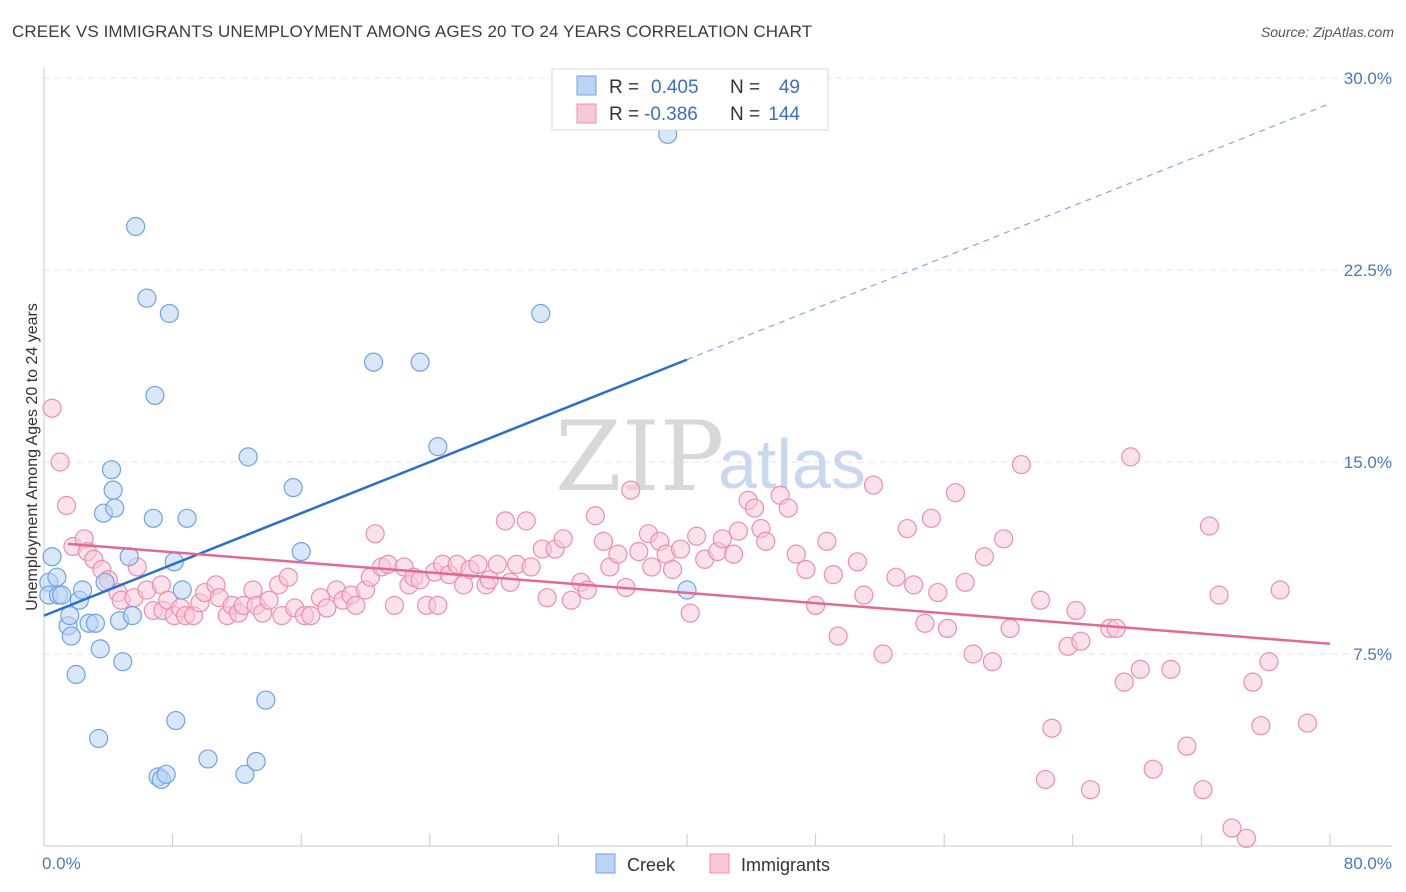 The image size is (1406, 892). What do you see at coordinates (1372, 654) in the screenshot?
I see `y-tick-label-0: 7.5%` at bounding box center [1372, 654].